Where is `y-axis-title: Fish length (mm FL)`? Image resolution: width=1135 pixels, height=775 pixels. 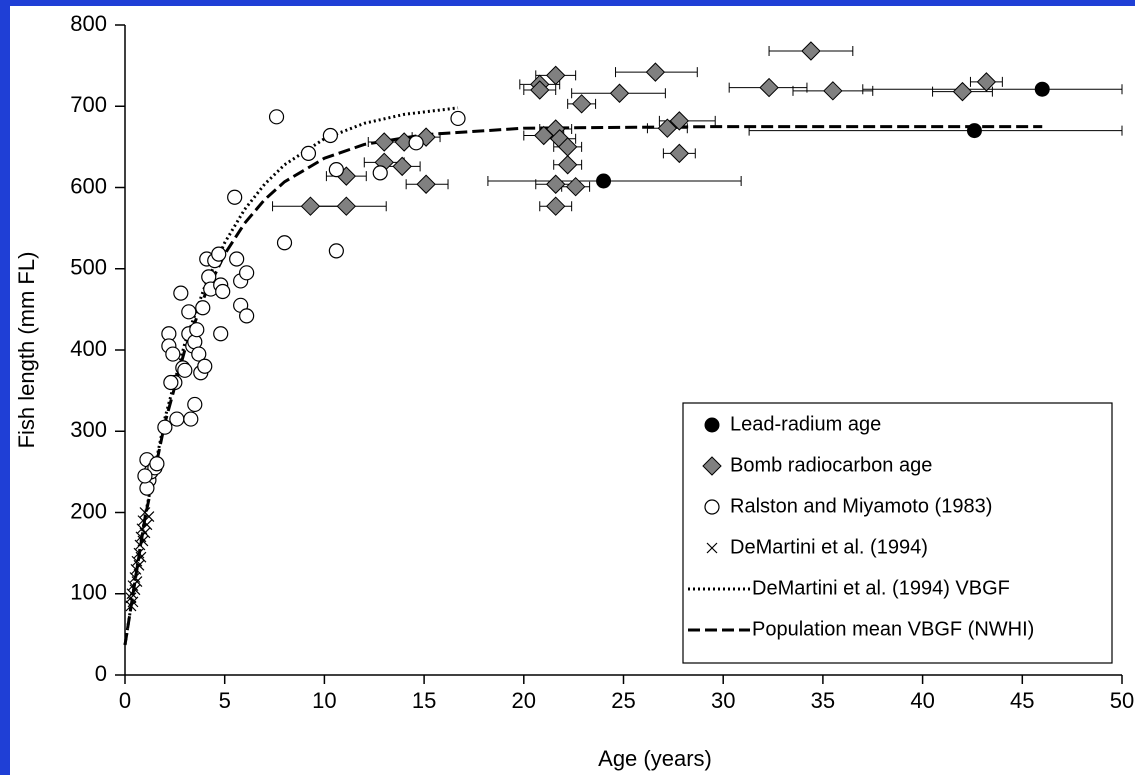
y-axis-title: Fish length (mm FL) is located at coordinates (26, 350).